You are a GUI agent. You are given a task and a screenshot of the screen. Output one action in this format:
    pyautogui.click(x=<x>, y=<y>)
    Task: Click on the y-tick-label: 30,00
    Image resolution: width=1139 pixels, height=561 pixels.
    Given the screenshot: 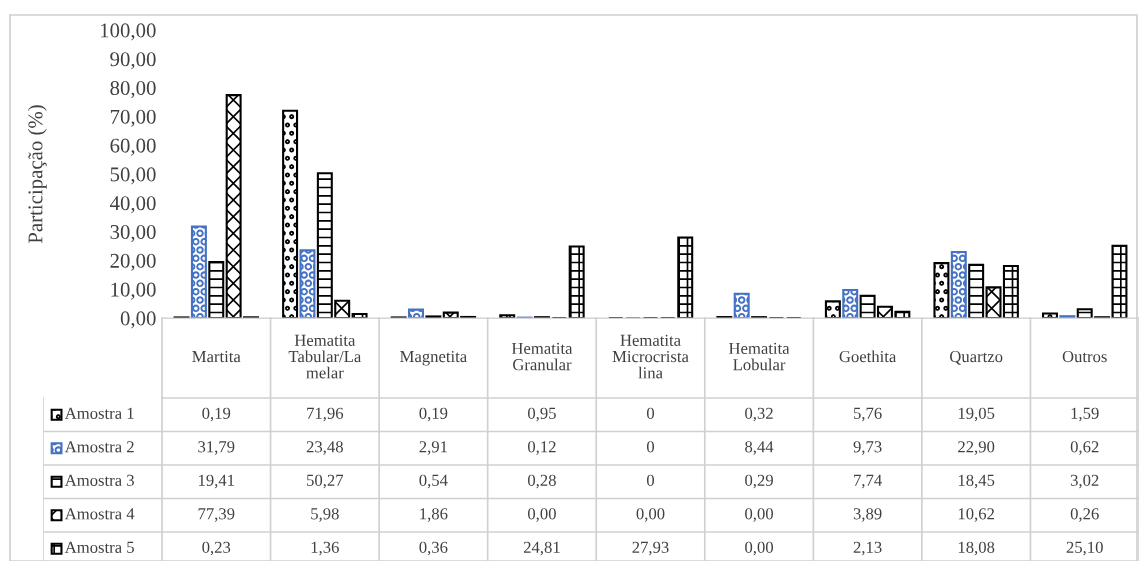 What is the action you would take?
    pyautogui.click(x=133, y=233)
    